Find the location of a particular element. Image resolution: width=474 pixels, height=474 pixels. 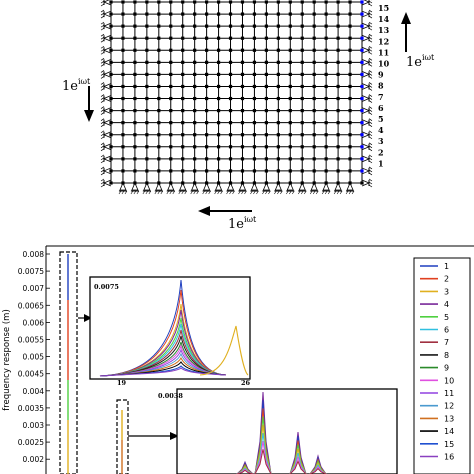

inset-1-xtick-left: 19 is located at coordinates (122, 383).